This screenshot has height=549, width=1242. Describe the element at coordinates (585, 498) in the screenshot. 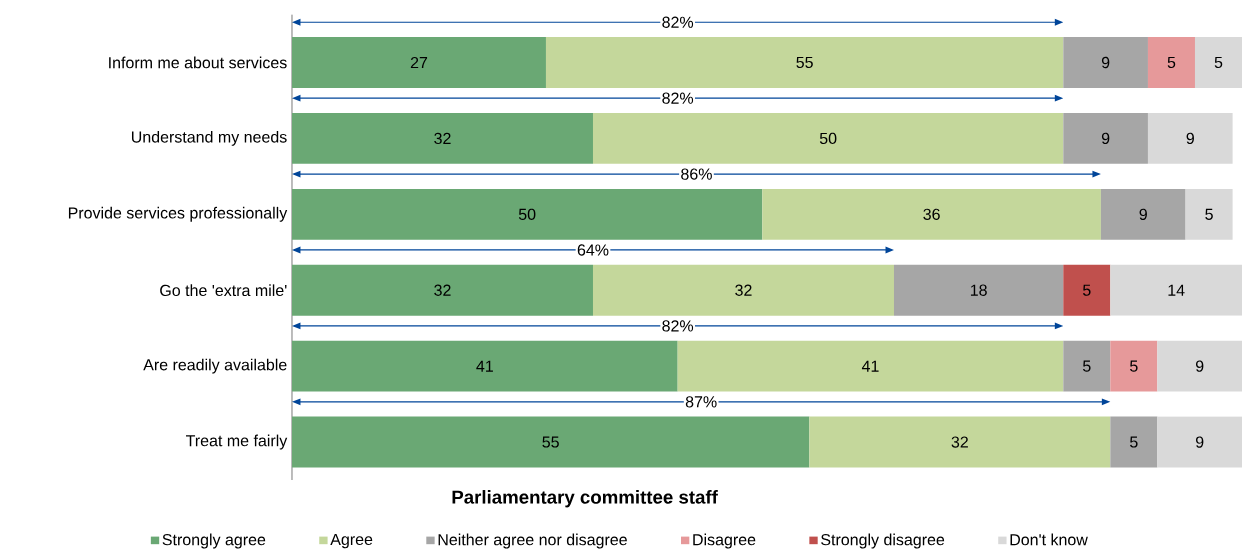

I see `text: Parliamentary committee staff` at that location.